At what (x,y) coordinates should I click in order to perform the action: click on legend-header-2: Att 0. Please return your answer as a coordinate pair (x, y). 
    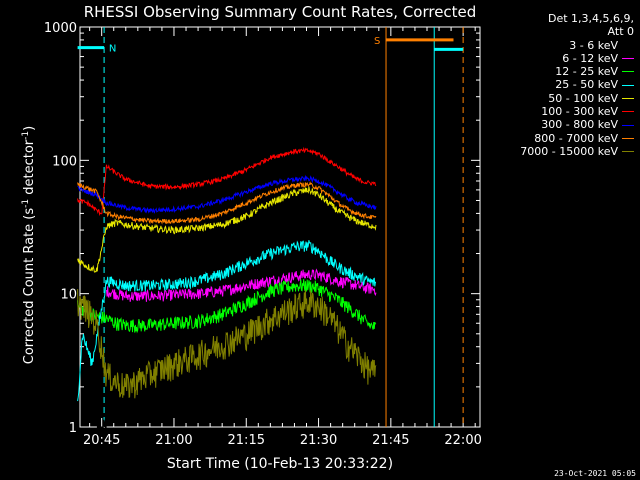
    Looking at the image, I should click on (620, 32).